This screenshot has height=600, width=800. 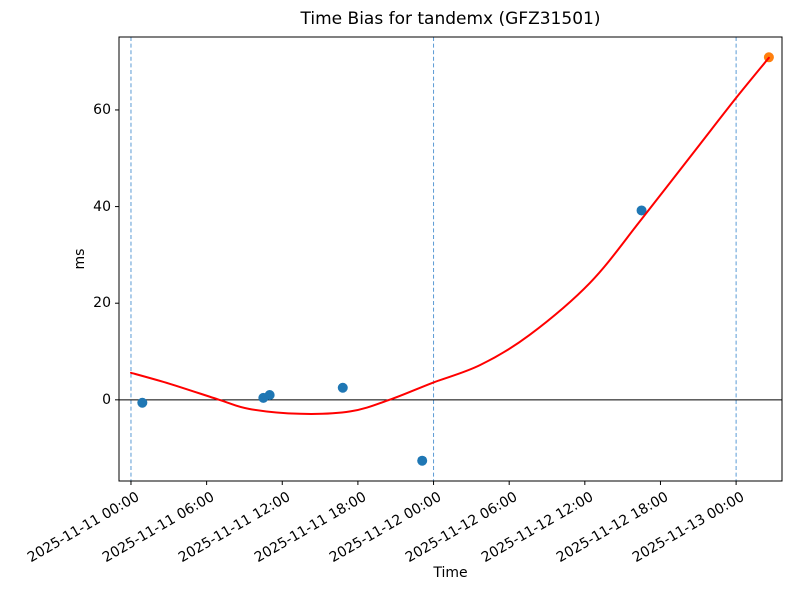 I want to click on chart-title: Time Bias for tandemx (GFZ31501), so click(x=450, y=19).